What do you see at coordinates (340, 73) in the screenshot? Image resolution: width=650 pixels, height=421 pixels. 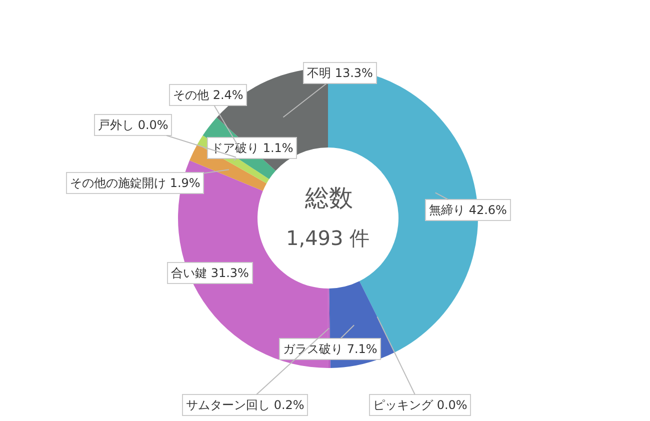 I see `slice-label: 不明 13.3%` at bounding box center [340, 73].